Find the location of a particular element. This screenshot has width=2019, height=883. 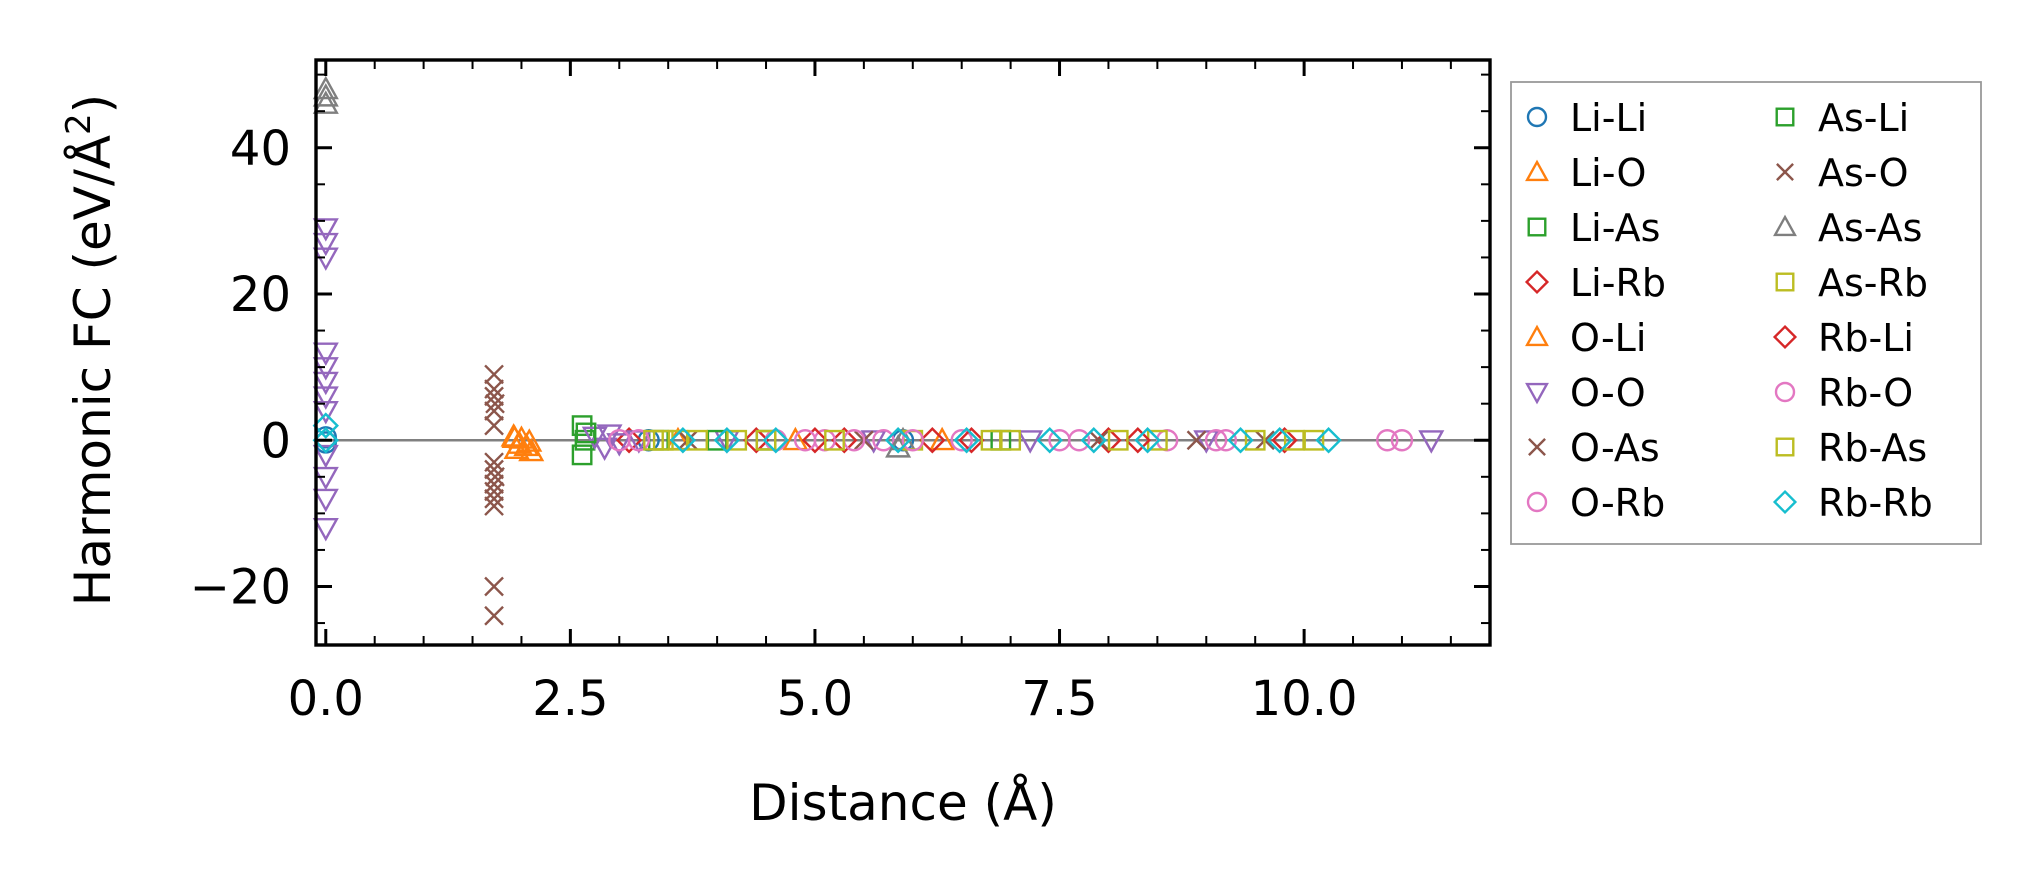

legend-item-li-li: Li-Li is located at coordinates (1586, 118).